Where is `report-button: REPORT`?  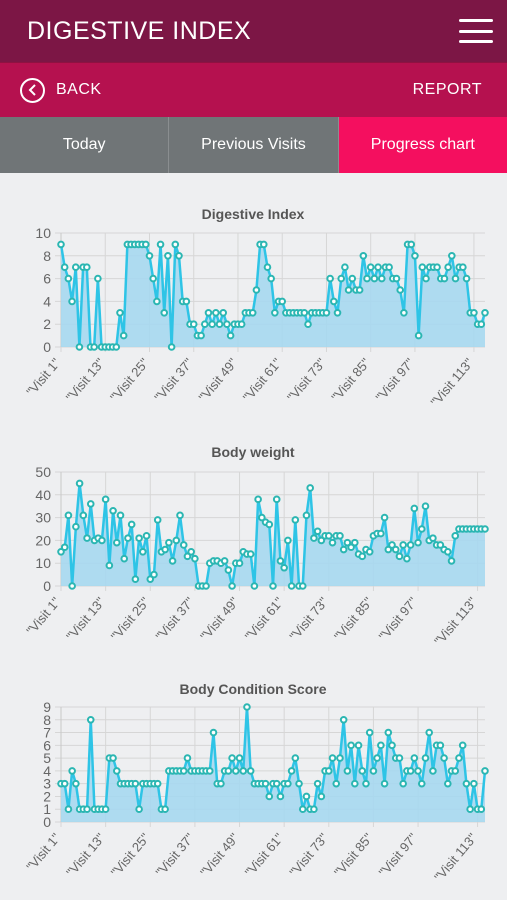 report-button: REPORT is located at coordinates (447, 89).